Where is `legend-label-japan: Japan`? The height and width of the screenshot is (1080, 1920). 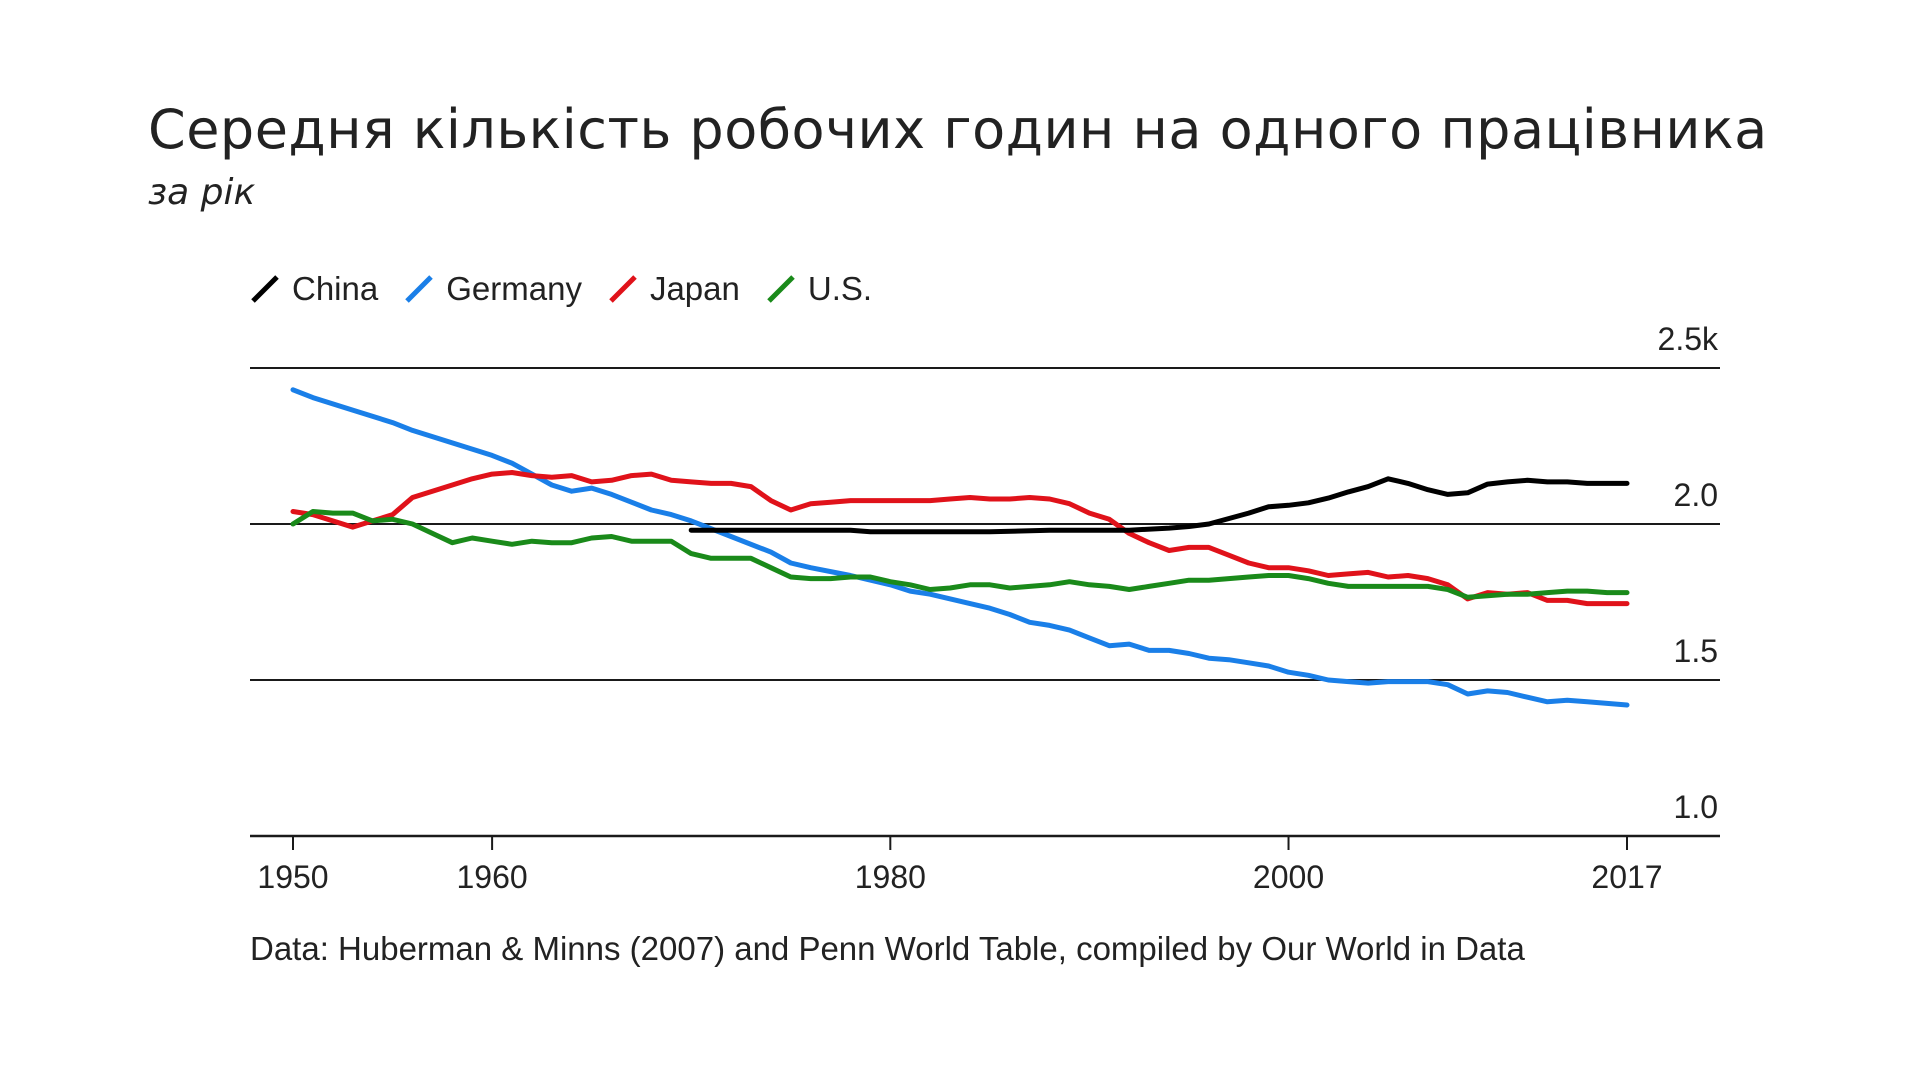
legend-label-japan: Japan is located at coordinates (694, 288).